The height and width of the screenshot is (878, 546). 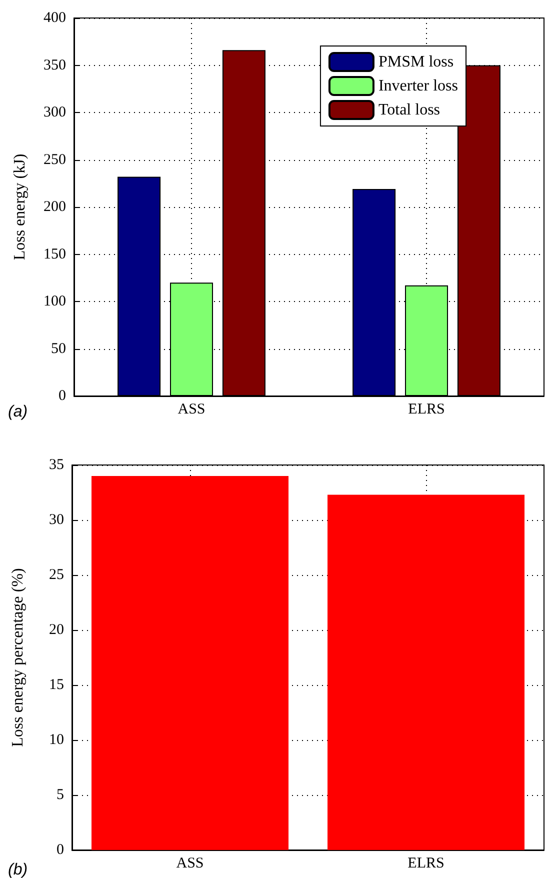 I want to click on y-tick-label: 250, so click(x=55, y=160).